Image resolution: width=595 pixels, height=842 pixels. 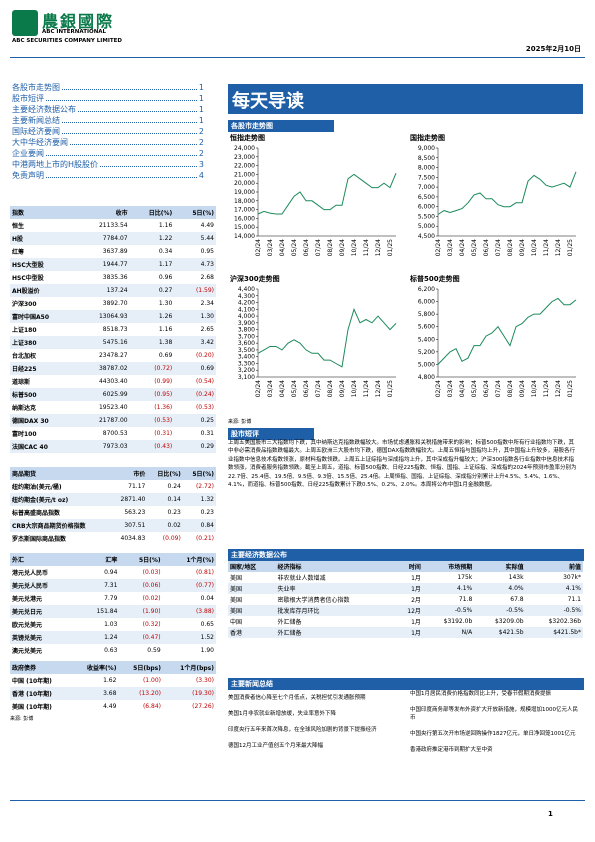 I want to click on cell: 2.34, so click(x=207, y=303).